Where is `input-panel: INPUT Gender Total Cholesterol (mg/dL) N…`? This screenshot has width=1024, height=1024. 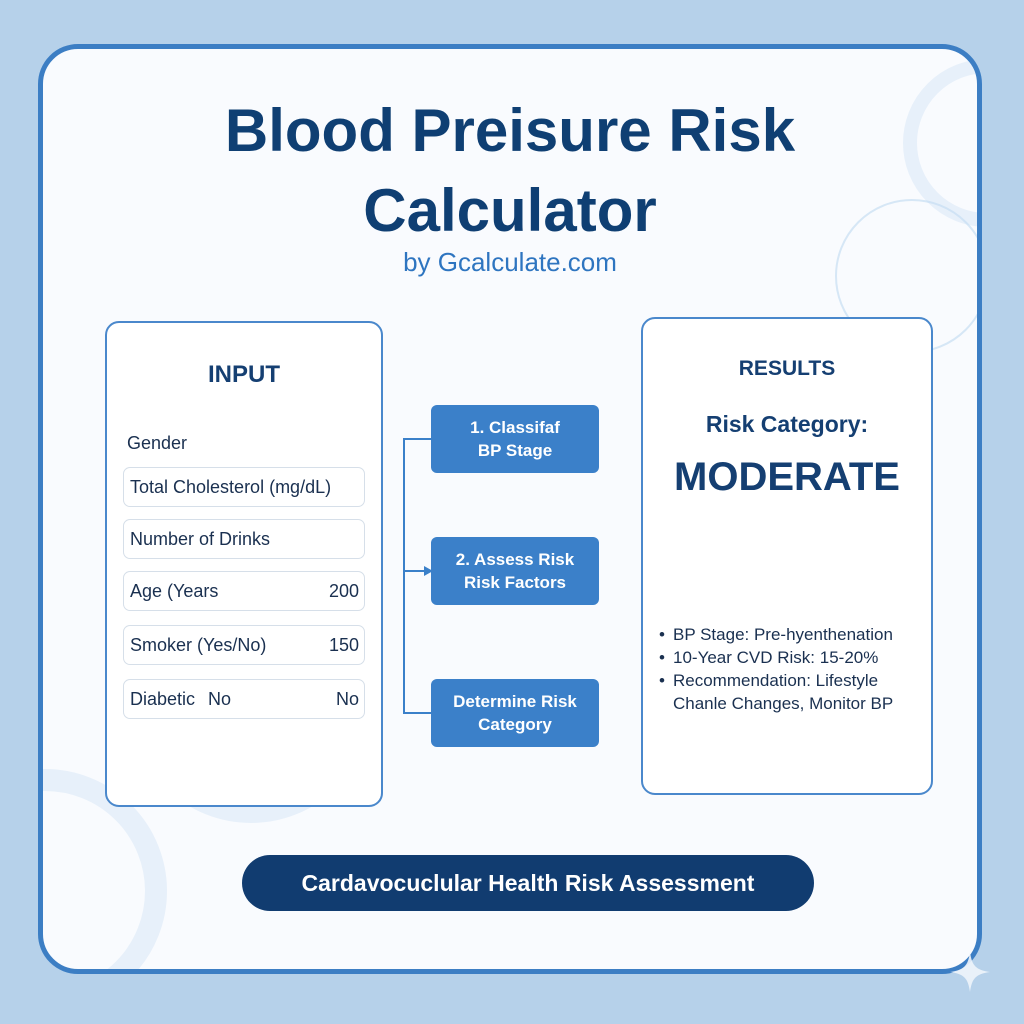
input-panel: INPUT Gender Total Cholesterol (mg/dL) N… is located at coordinates (244, 564).